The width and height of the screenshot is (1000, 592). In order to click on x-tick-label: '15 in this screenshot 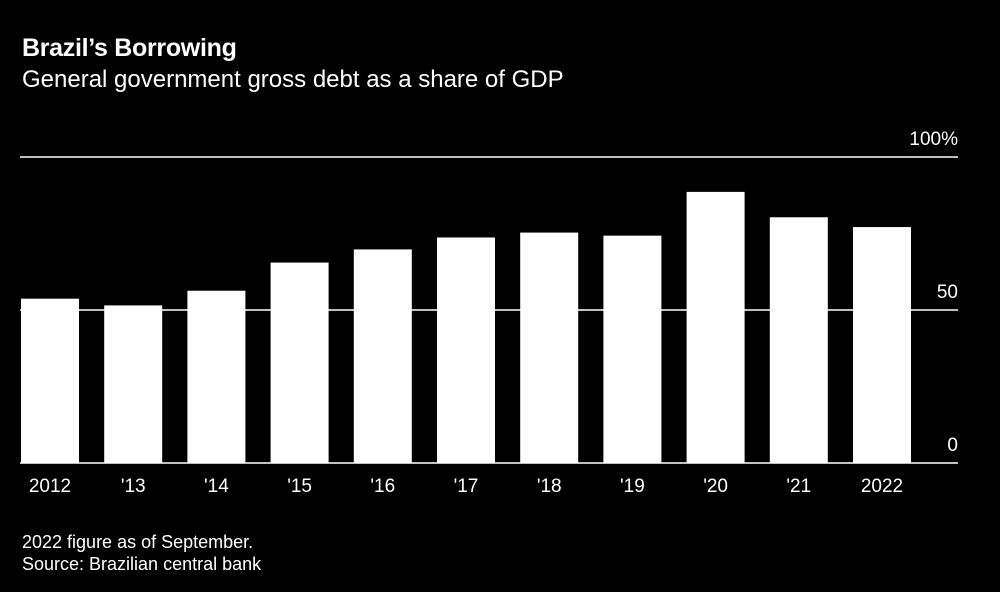, I will do `click(299, 486)`.